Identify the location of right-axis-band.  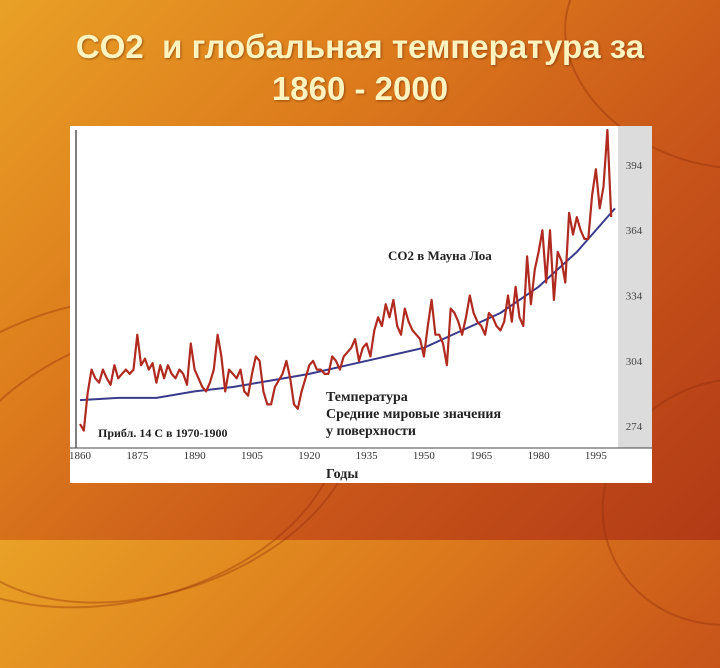
(635, 287).